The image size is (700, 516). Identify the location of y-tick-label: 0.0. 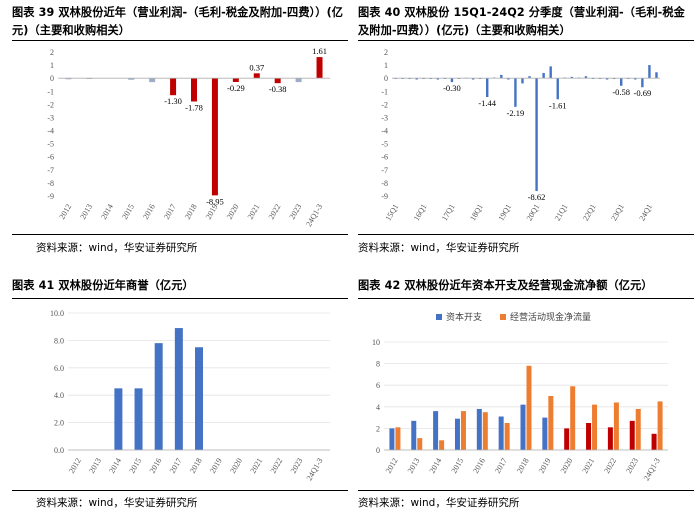
(59, 450).